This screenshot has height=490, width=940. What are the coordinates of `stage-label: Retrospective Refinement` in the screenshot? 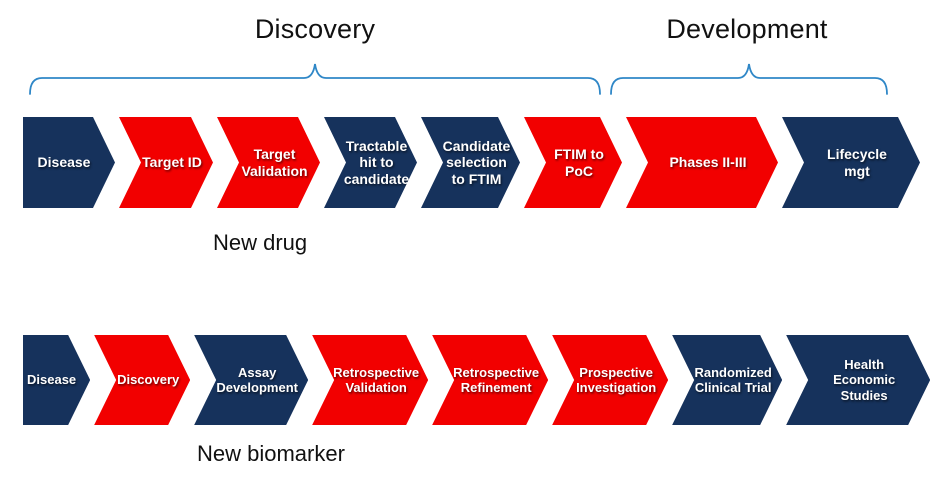 It's located at (496, 379).